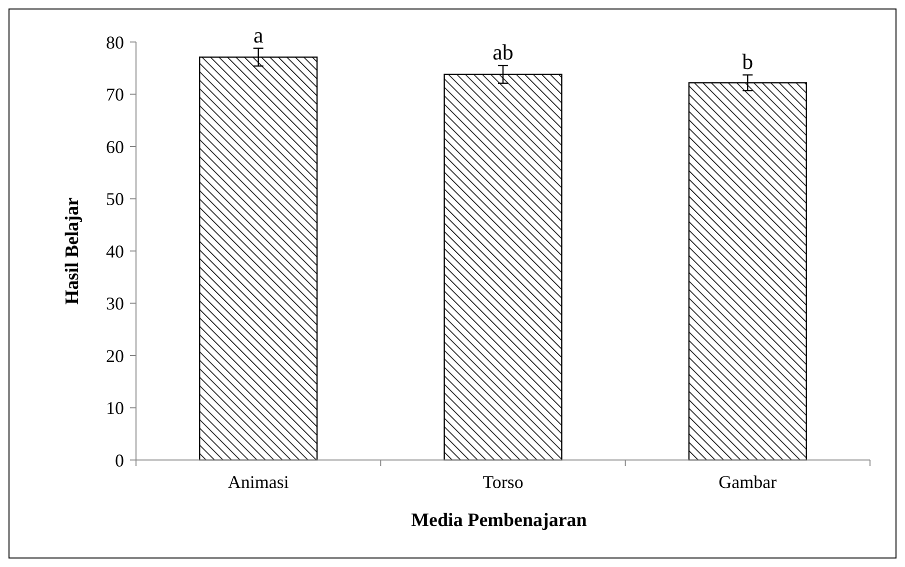 This screenshot has height=567, width=905. I want to click on y-tick-label: 40, so click(115, 251).